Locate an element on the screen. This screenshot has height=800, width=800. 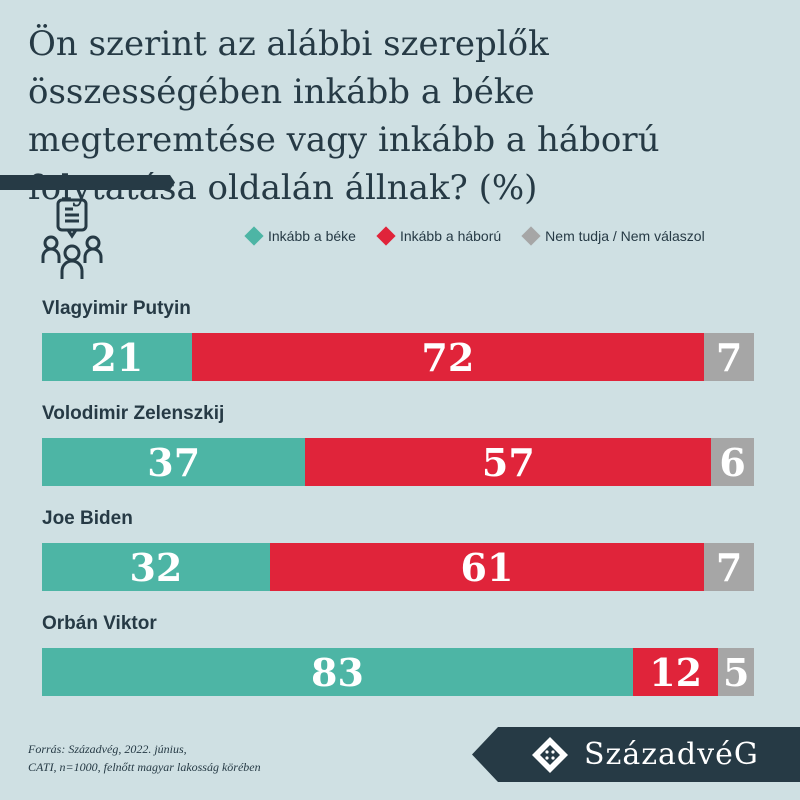
category-label: Vlagyimir Putyin is located at coordinates (116, 308).